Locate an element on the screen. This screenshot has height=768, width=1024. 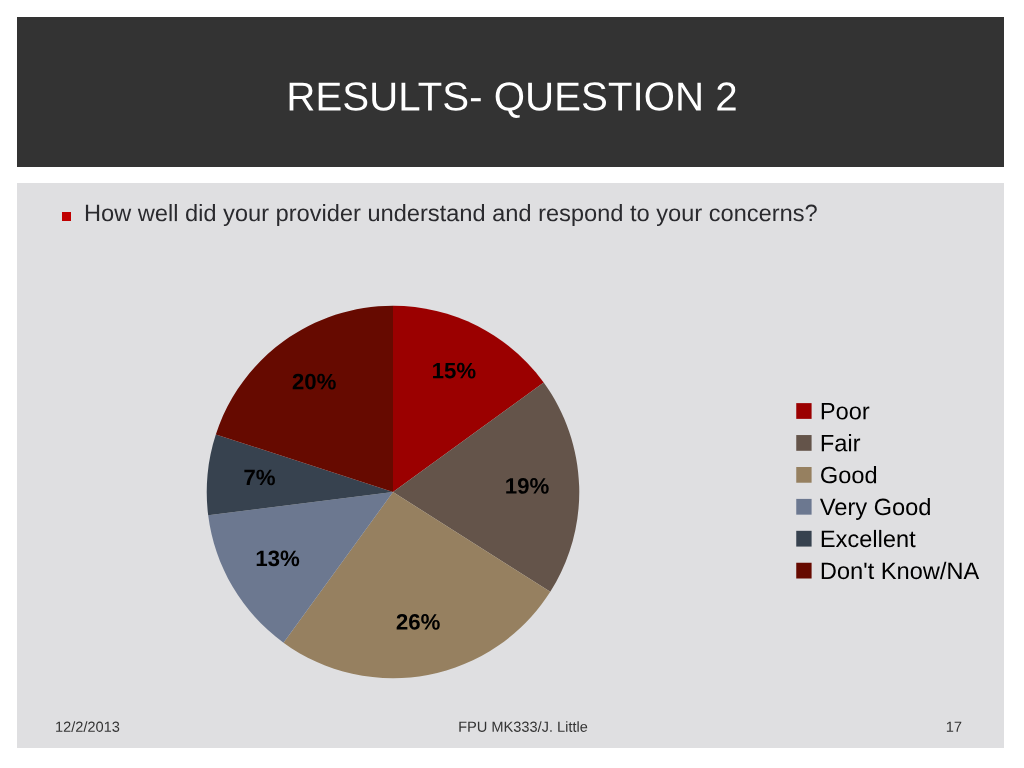
text: 12/2/2013 is located at coordinates (88, 726).